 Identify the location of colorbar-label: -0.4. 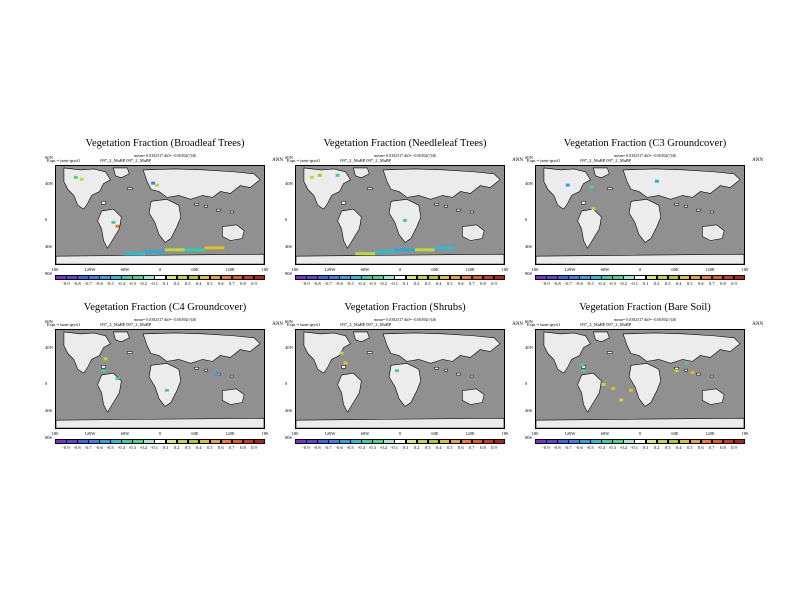
(121, 447).